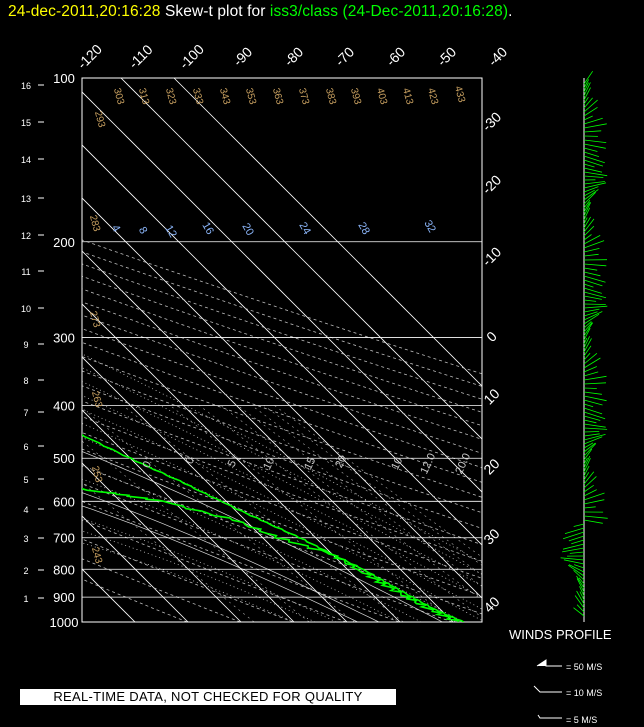  I want to click on moist-label: 0, so click(147, 464).